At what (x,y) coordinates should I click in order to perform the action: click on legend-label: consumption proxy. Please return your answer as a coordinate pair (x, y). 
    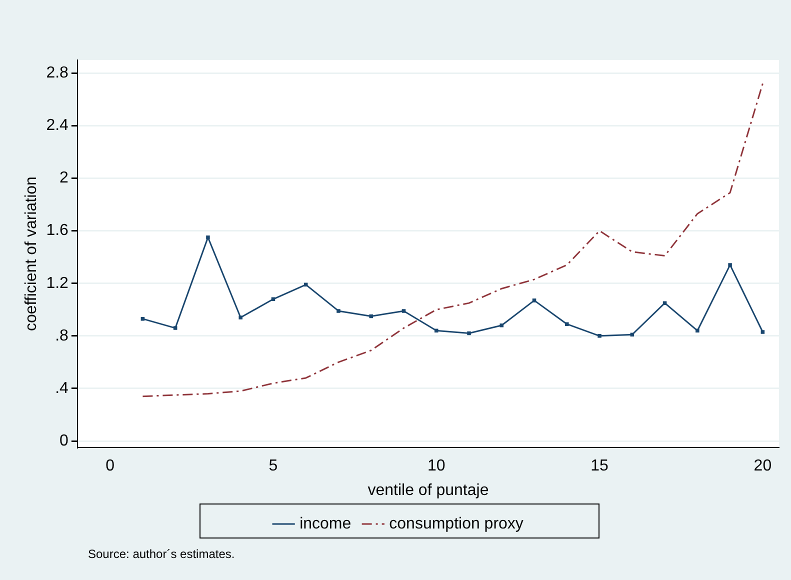
    Looking at the image, I should click on (456, 523).